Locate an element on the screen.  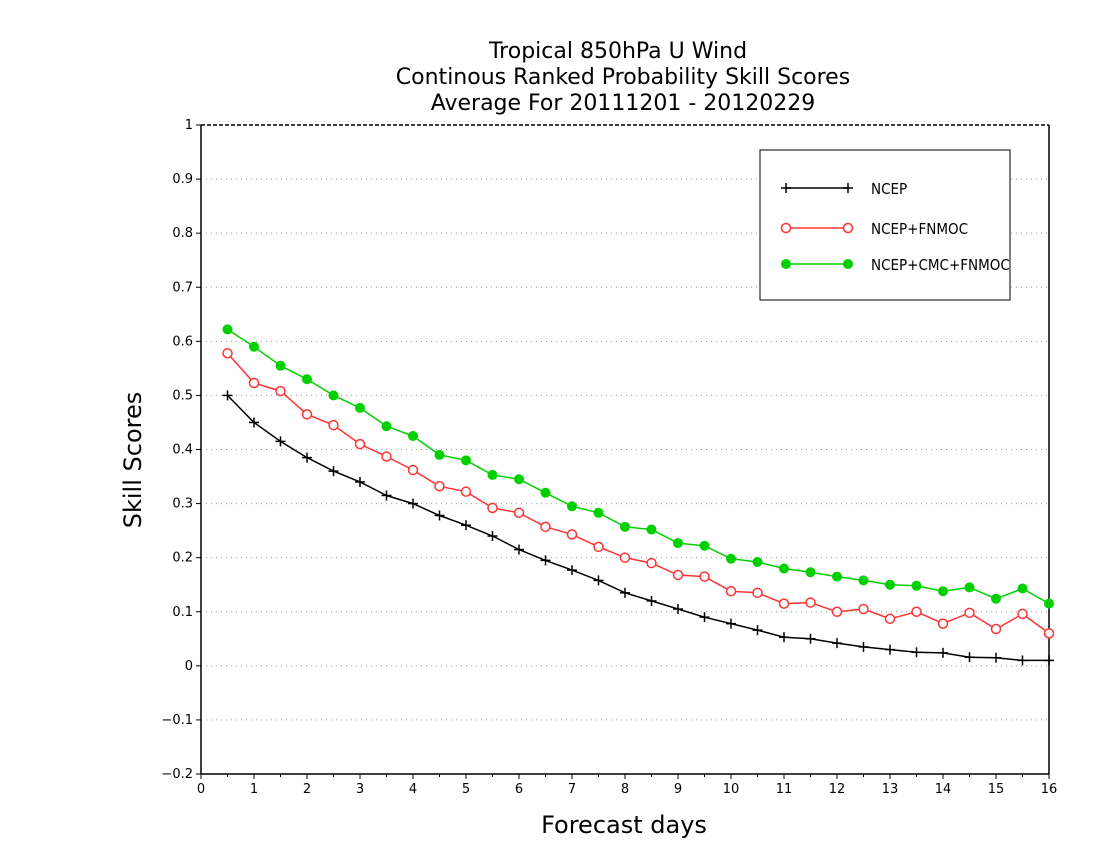
x-tick-label-2: 2 is located at coordinates (307, 789).